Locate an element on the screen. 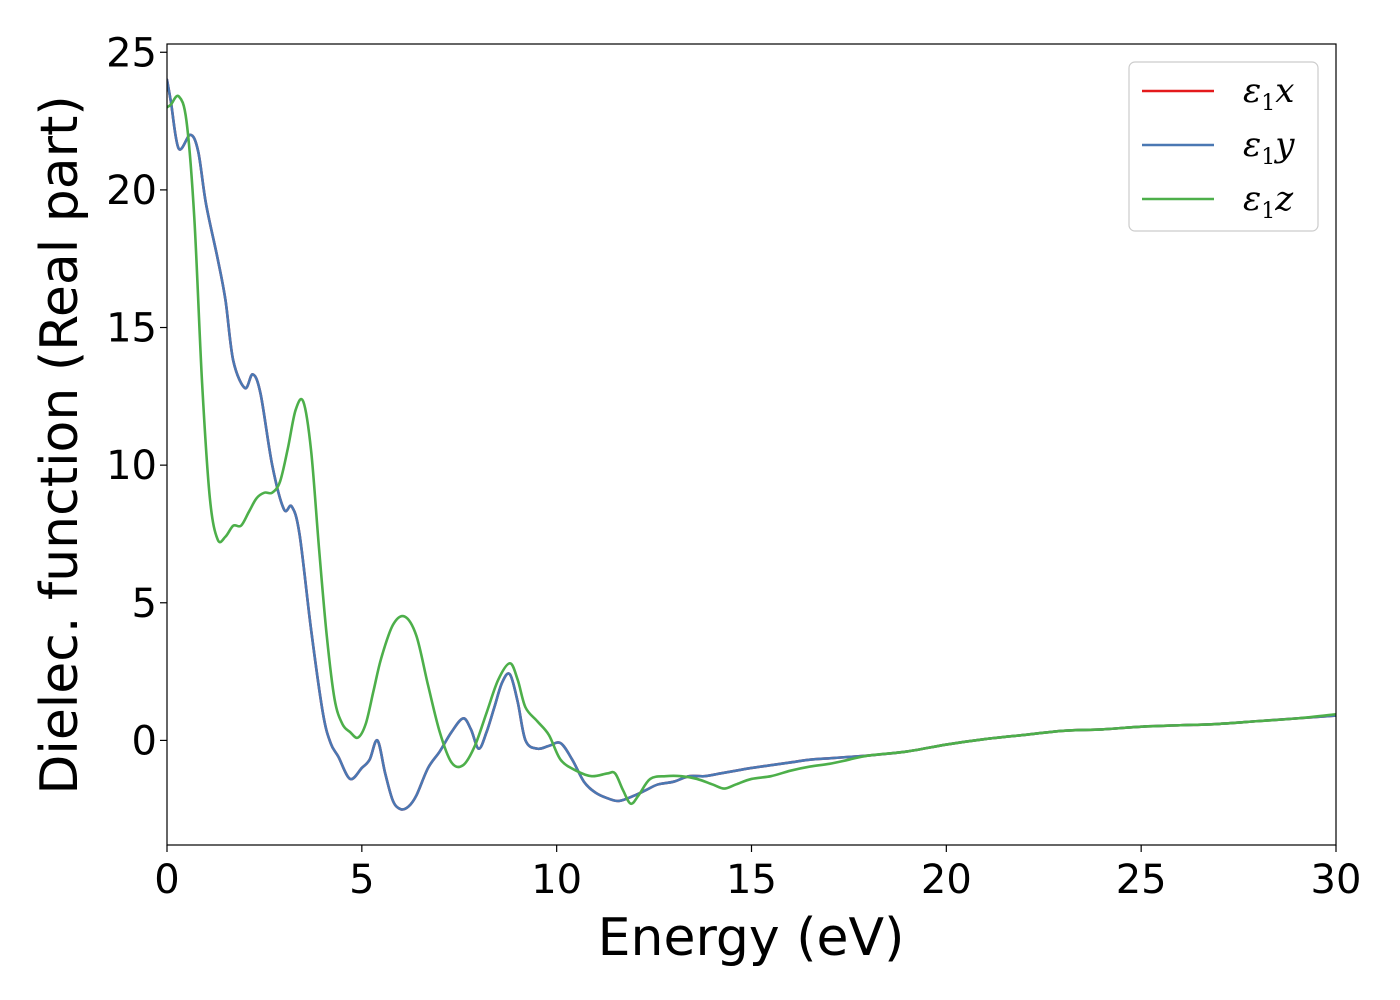 Image resolution: width=1400 pixels, height=1000 pixels. legend-box is located at coordinates (1223, 146).